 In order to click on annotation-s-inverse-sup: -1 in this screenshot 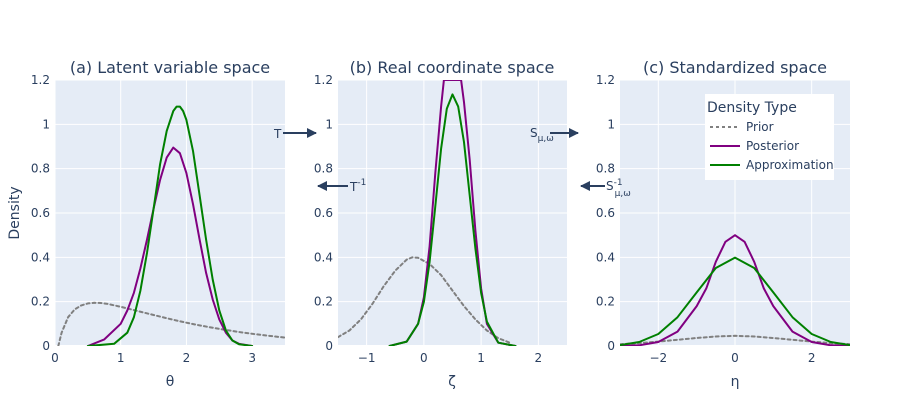, I will do `click(618, 183)`.